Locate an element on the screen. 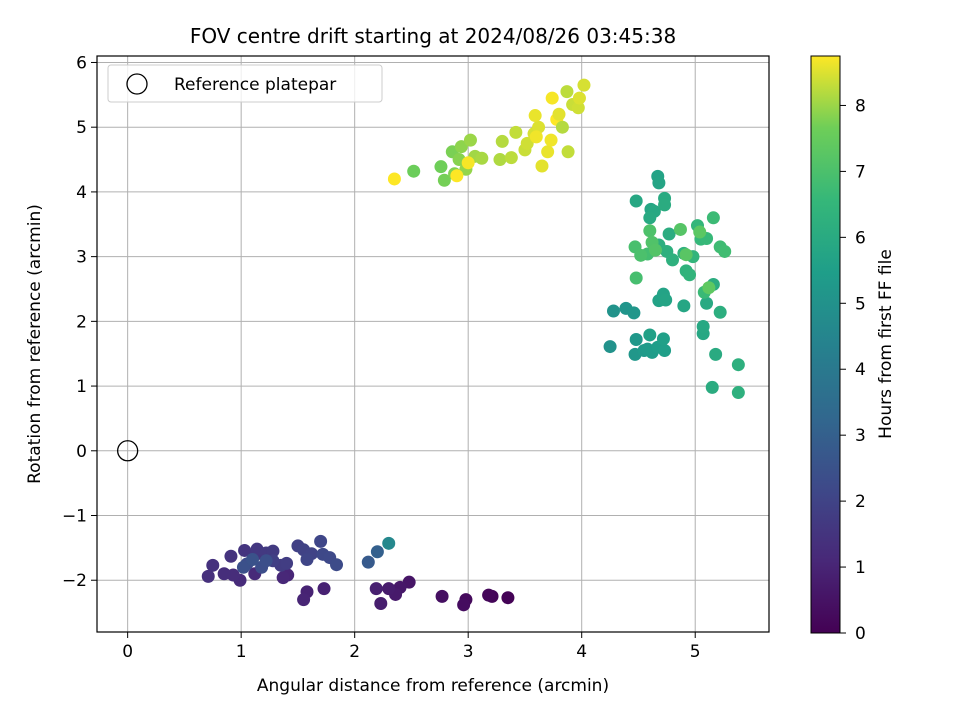 This screenshot has height=725, width=960. colorbar-tick-label-5: 5 is located at coordinates (860, 304).